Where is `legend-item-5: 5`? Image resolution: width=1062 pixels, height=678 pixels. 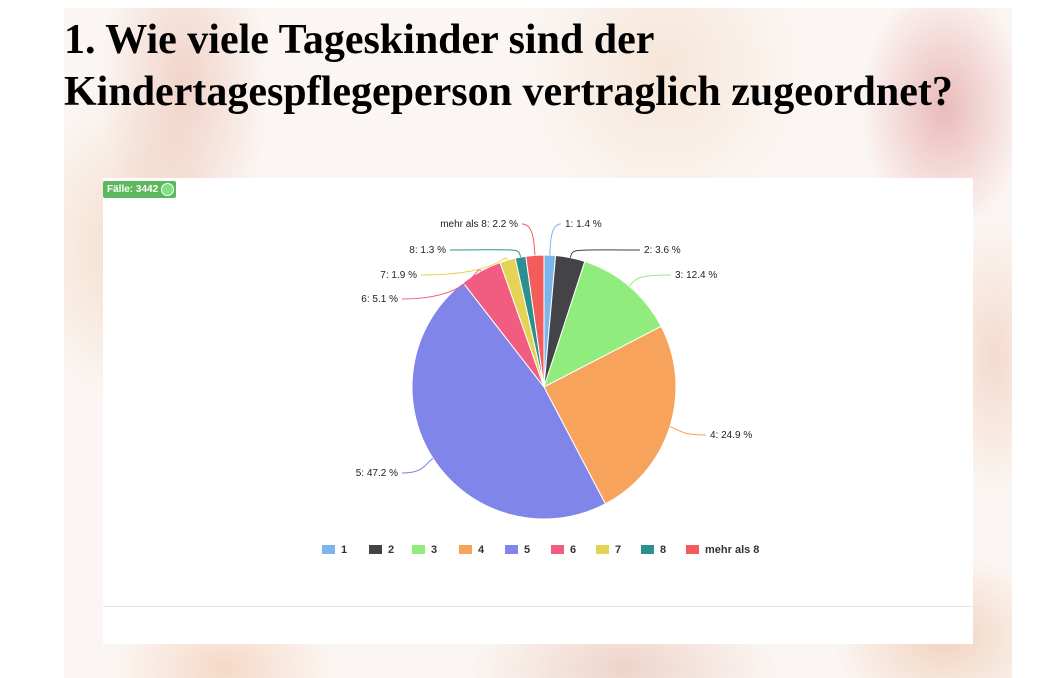
legend-item-5: 5 is located at coordinates (517, 550).